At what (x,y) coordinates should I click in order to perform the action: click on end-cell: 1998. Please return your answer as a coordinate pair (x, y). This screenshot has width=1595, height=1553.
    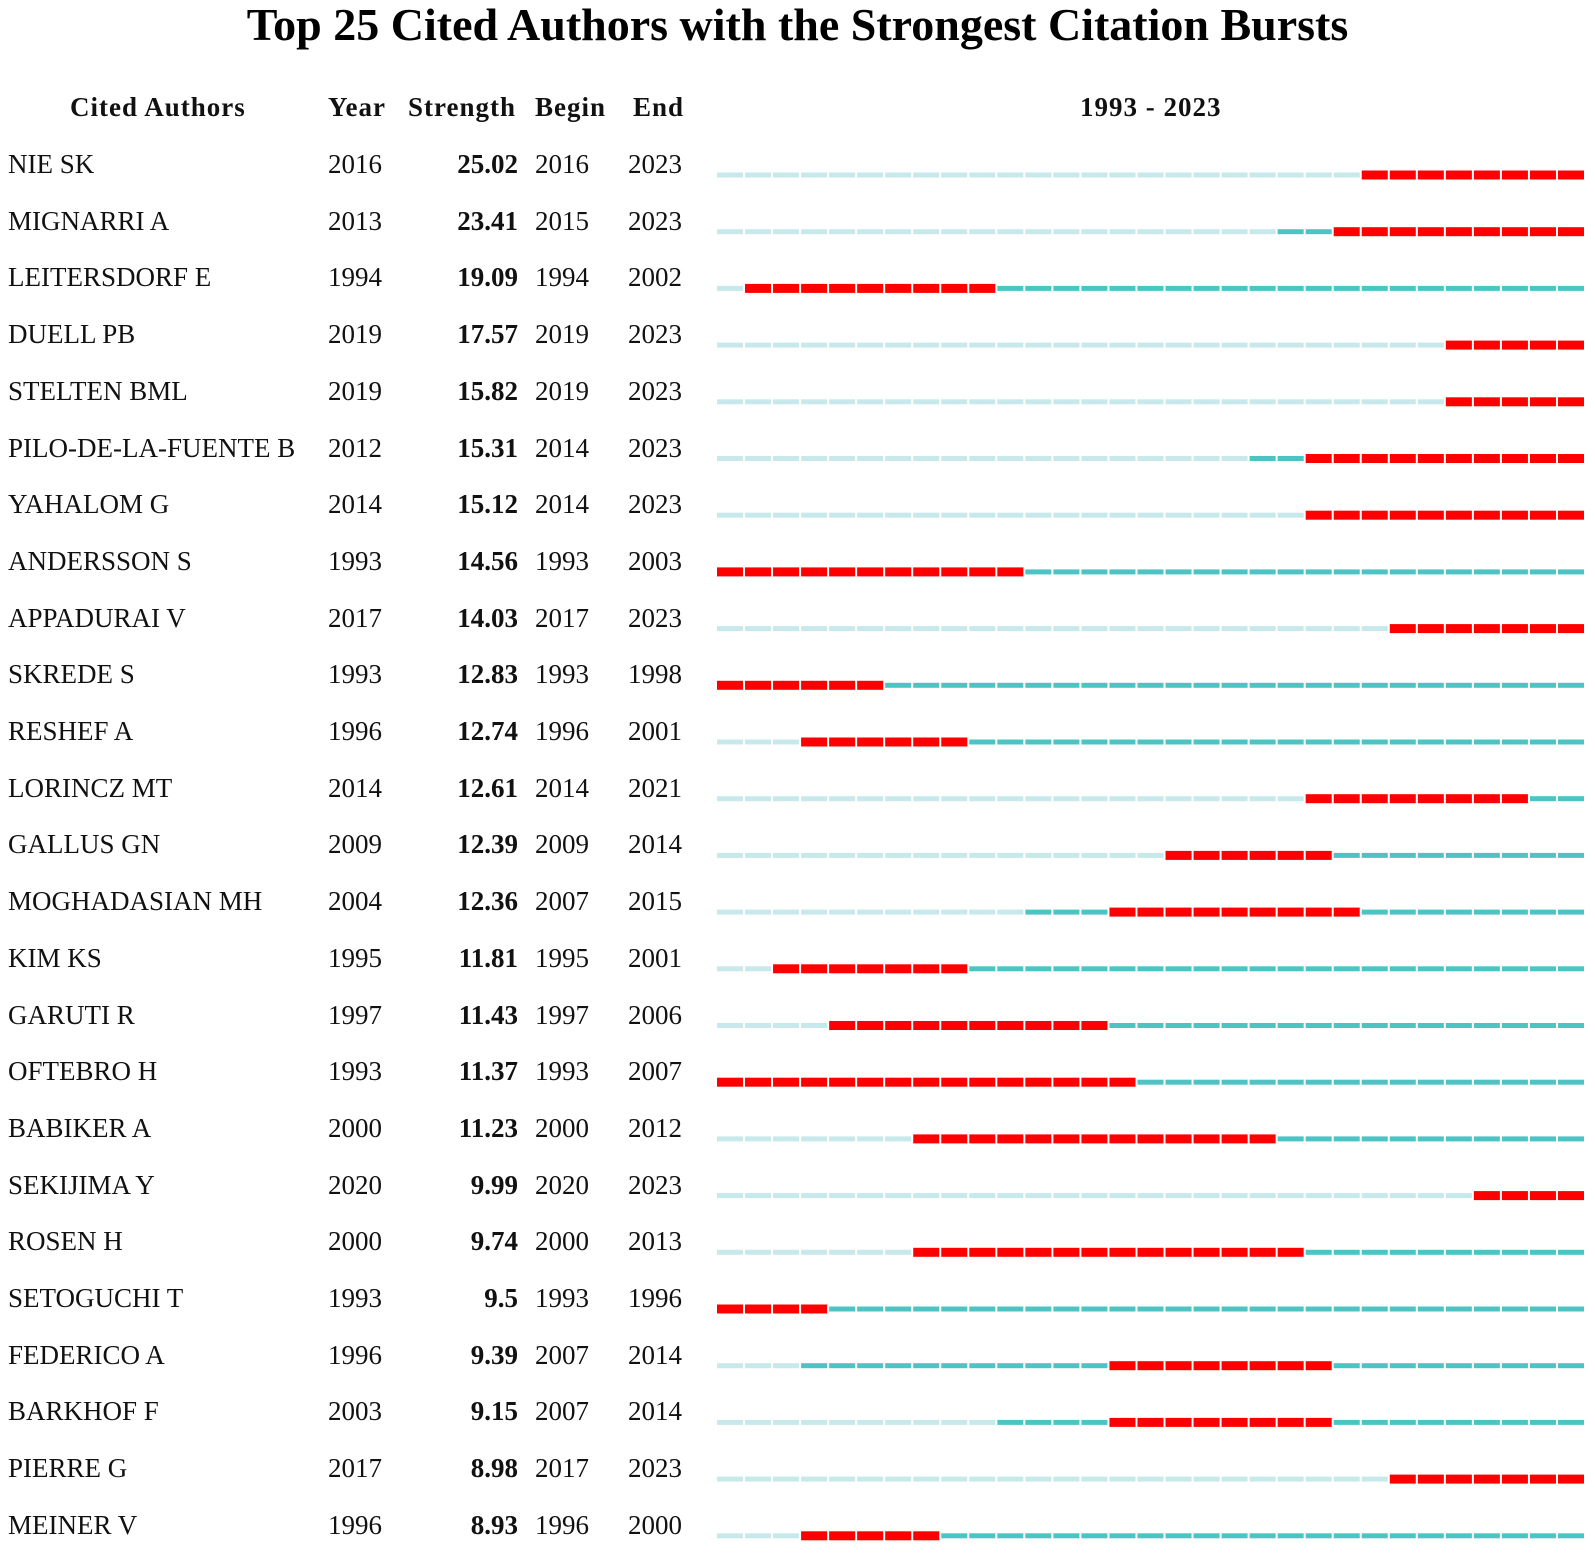
    Looking at the image, I should click on (655, 674).